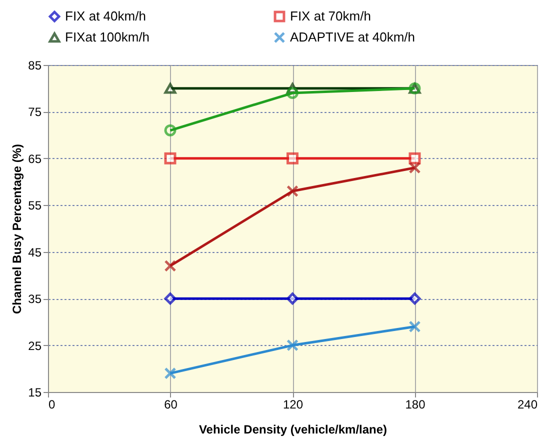 The height and width of the screenshot is (445, 558). What do you see at coordinates (352, 37) in the screenshot?
I see `legend-label: ADAPTIVE at 40km/h` at bounding box center [352, 37].